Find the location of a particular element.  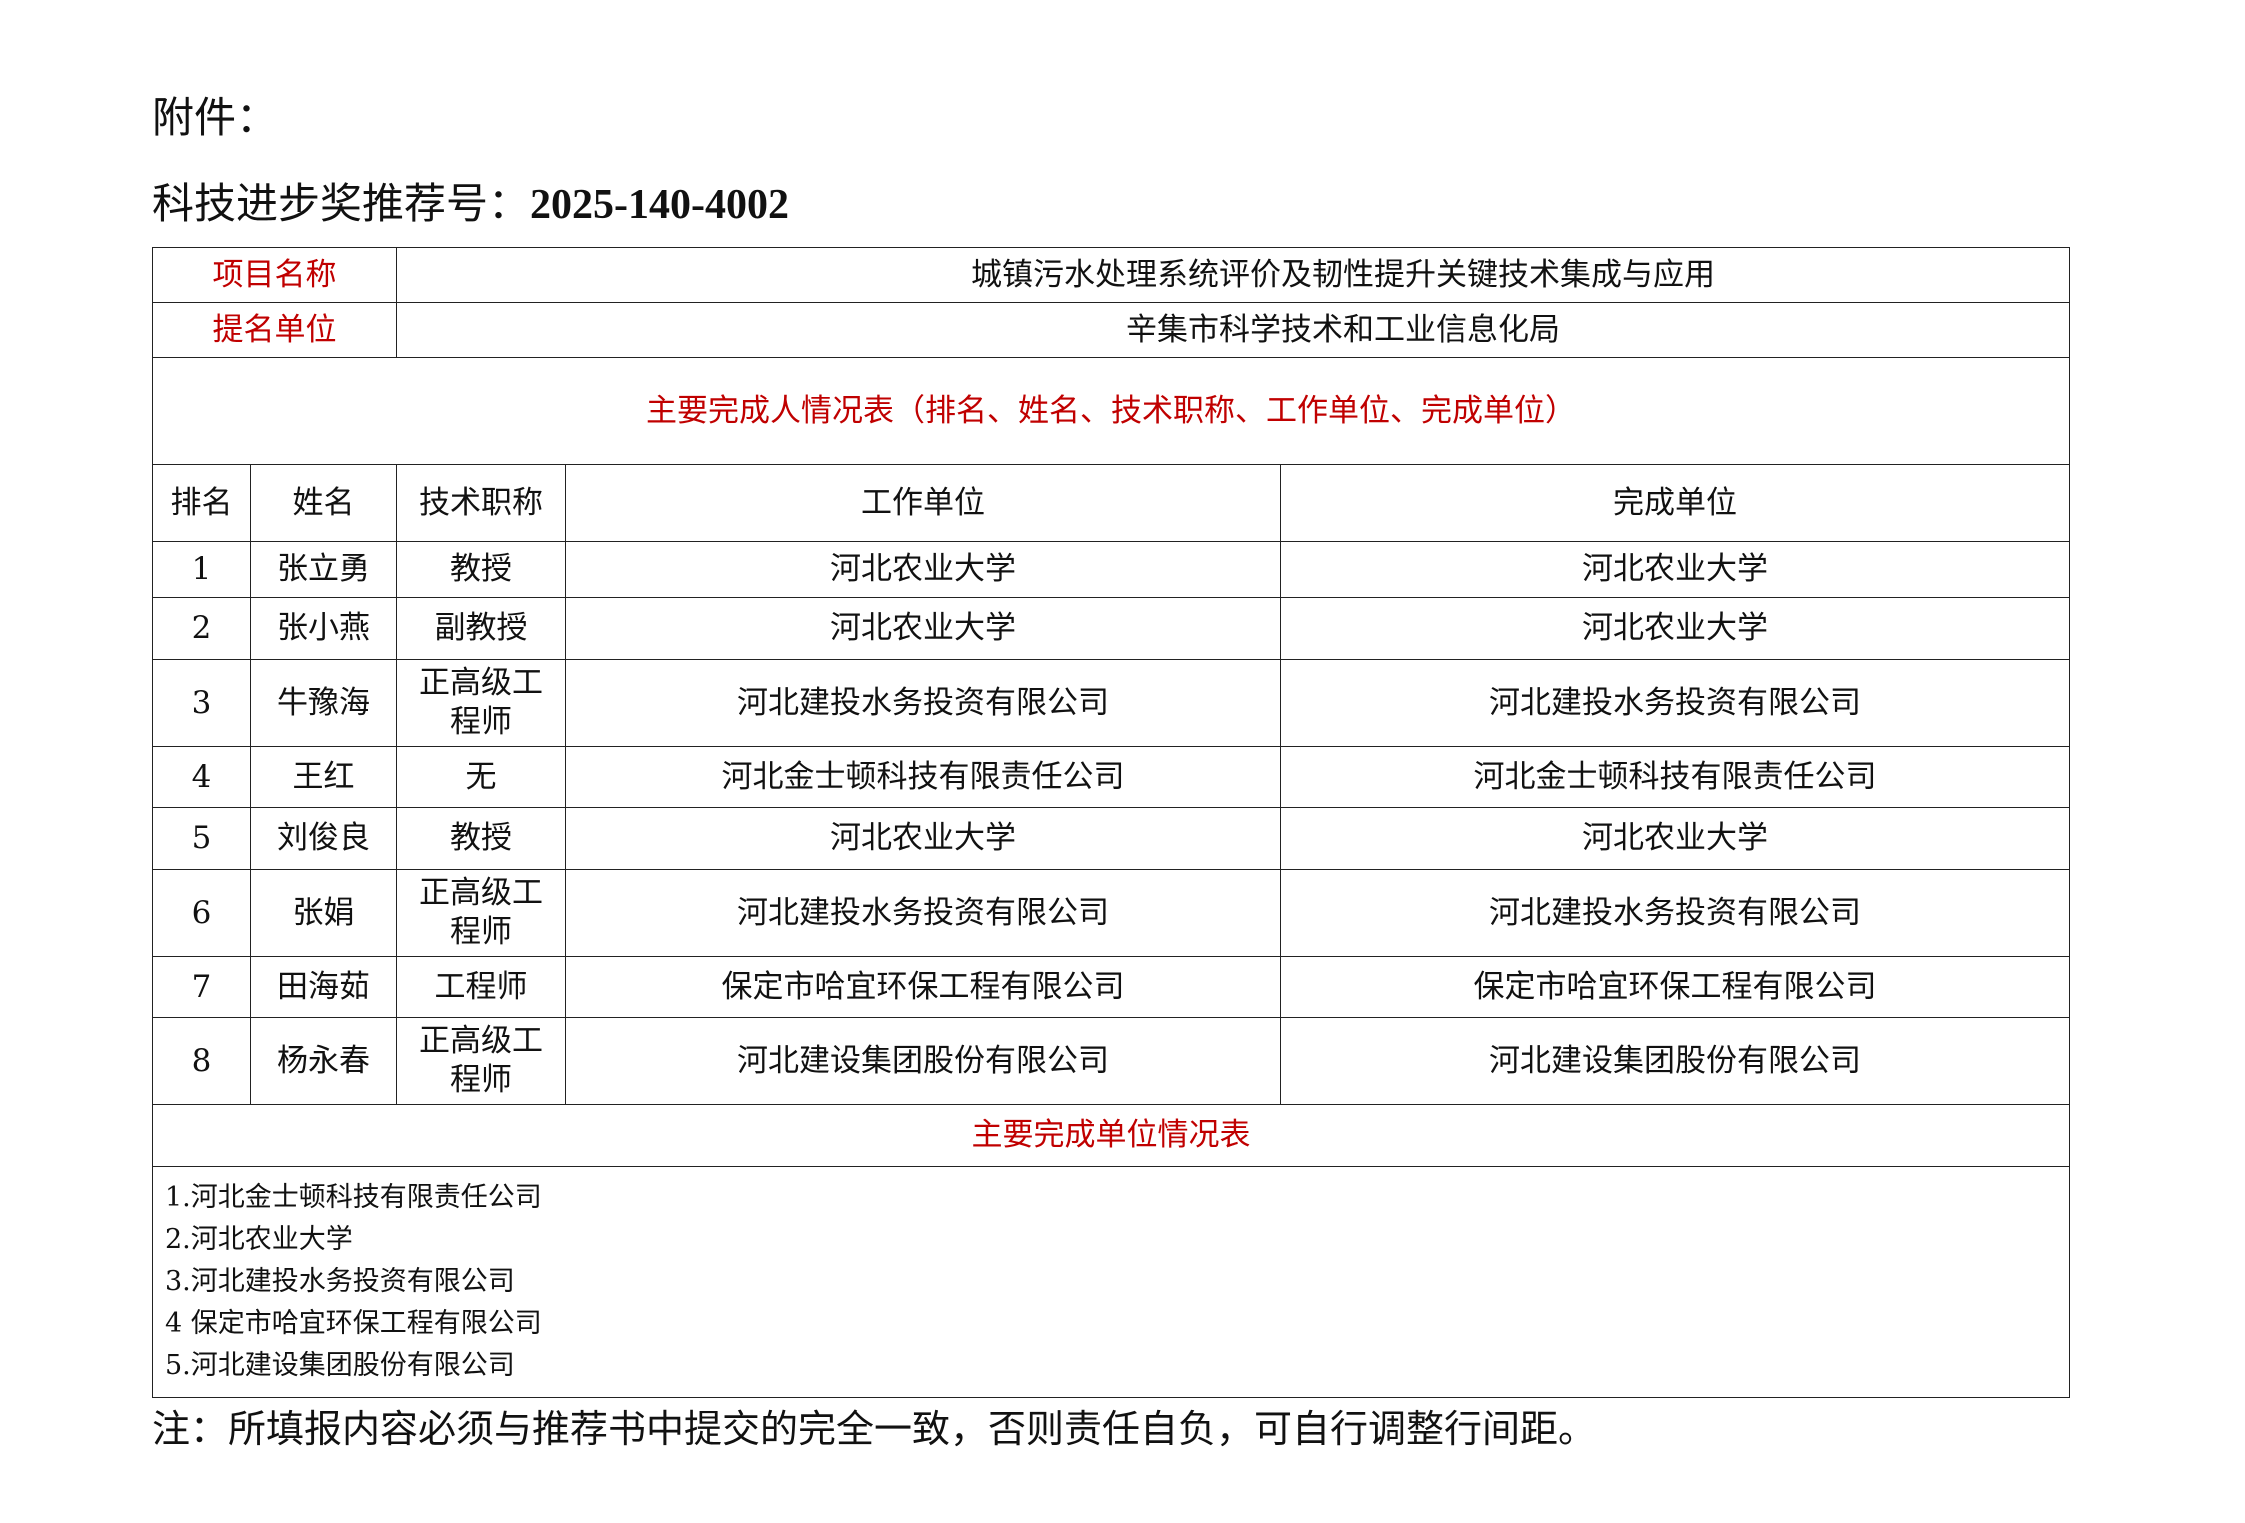

column-header: 工作单位 is located at coordinates (923, 503).